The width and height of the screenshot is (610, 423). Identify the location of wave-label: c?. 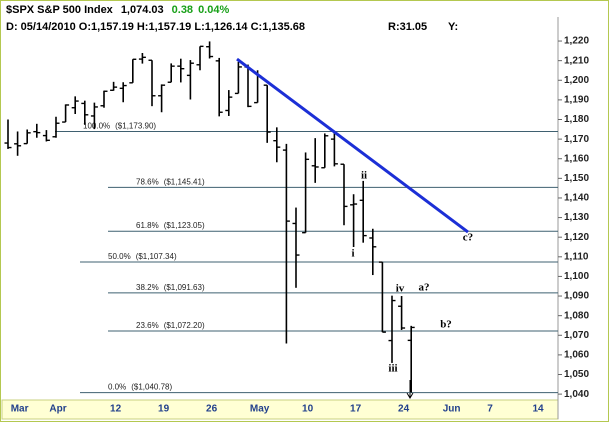
(468, 238).